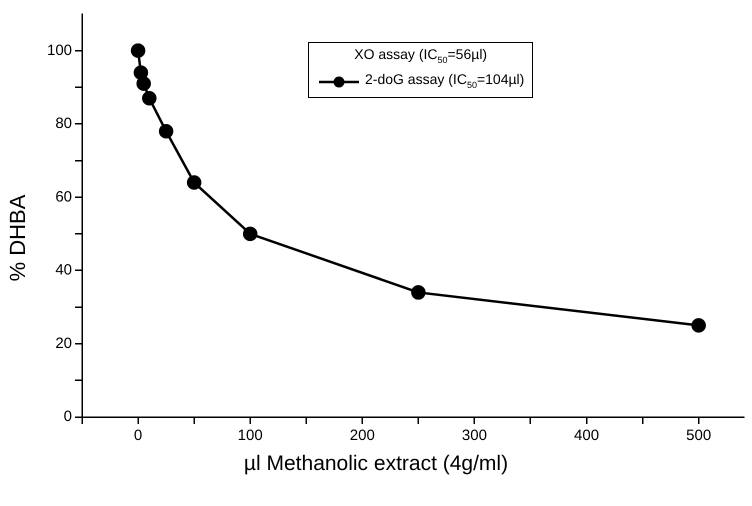 This screenshot has height=506, width=752. I want to click on y-axis-title: % DHBA, so click(18, 239).